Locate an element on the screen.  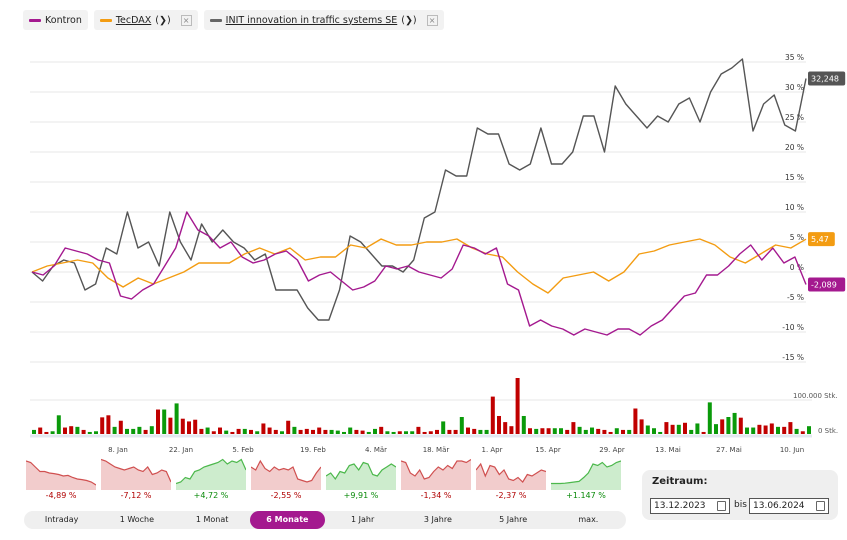
period-button: max. is located at coordinates (588, 519).